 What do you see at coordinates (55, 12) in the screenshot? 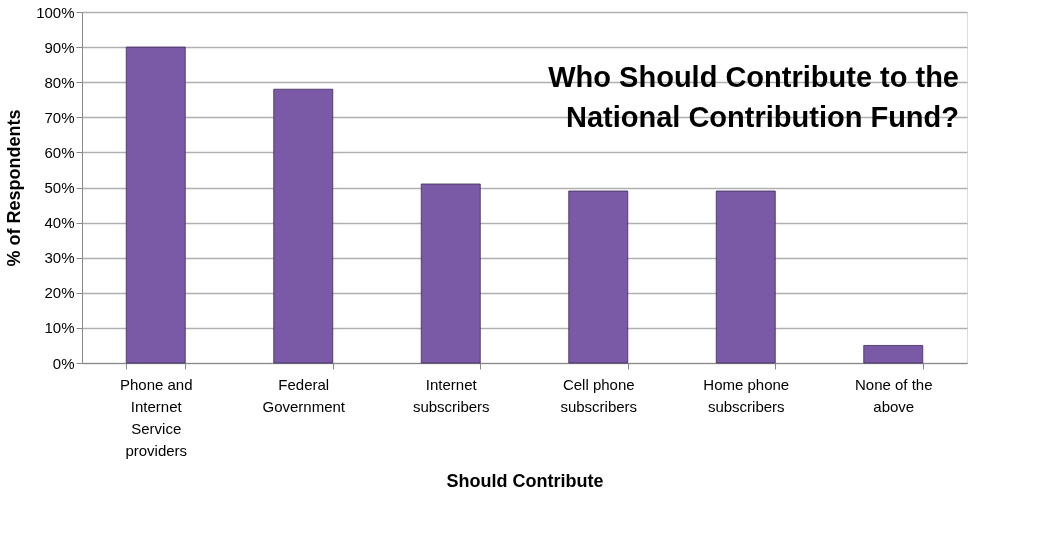
I see `y-tick-label: 100%` at bounding box center [55, 12].